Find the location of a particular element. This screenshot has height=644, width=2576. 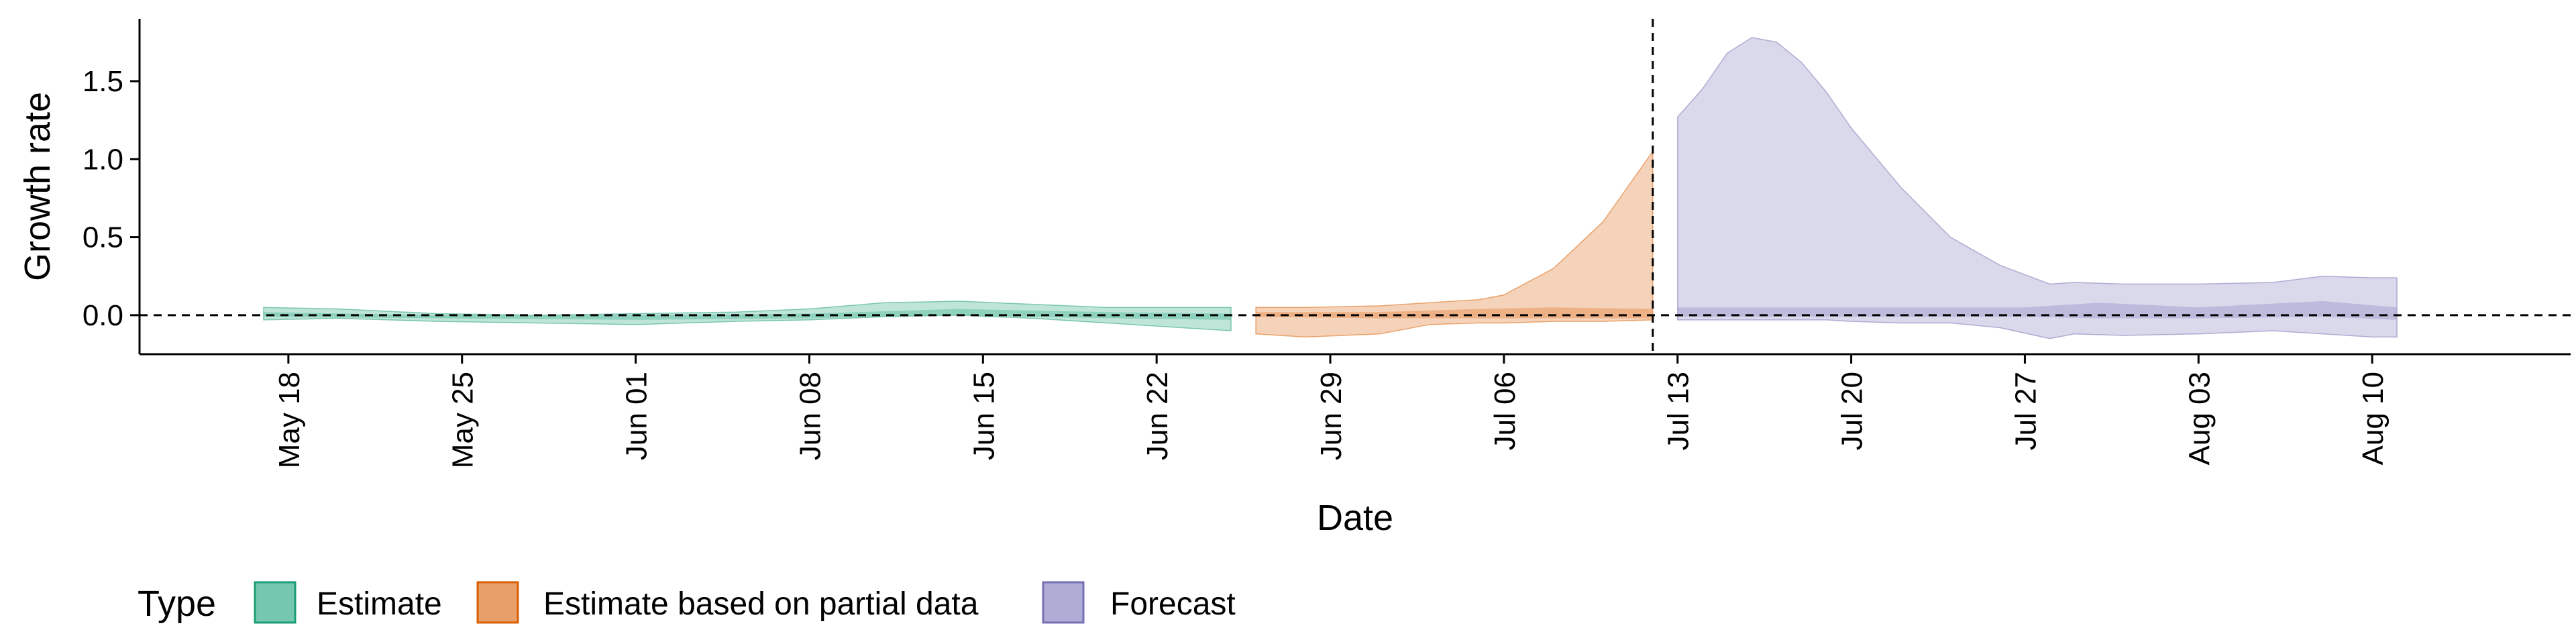

x-tick-label: Jun 22 is located at coordinates (1157, 416).